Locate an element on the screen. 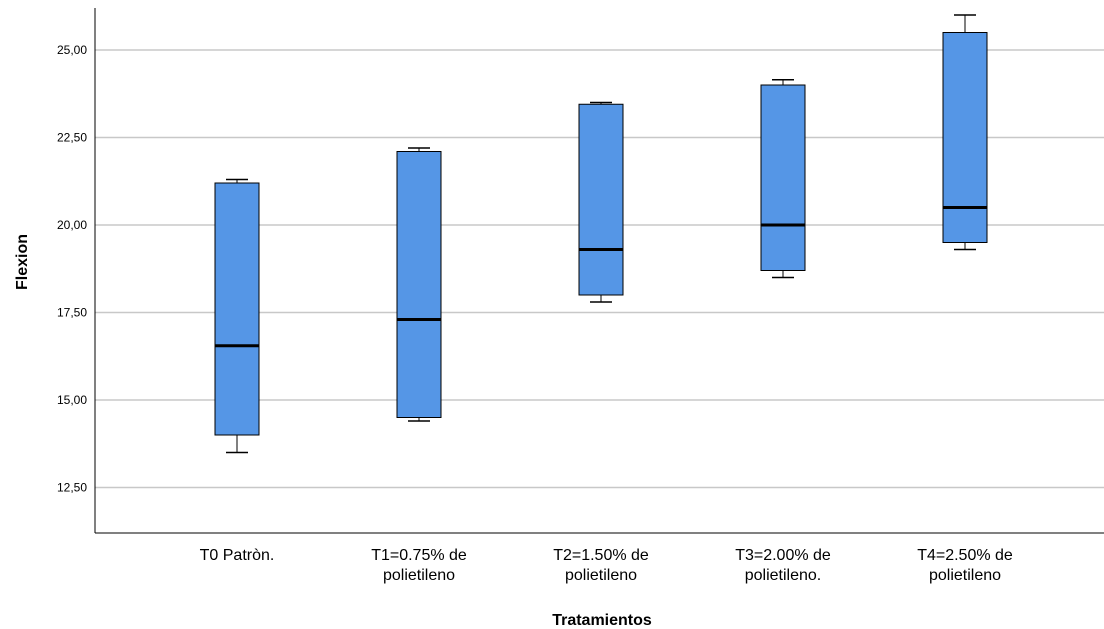 The width and height of the screenshot is (1104, 629). y-tick-label: 15,00 is located at coordinates (72, 400).